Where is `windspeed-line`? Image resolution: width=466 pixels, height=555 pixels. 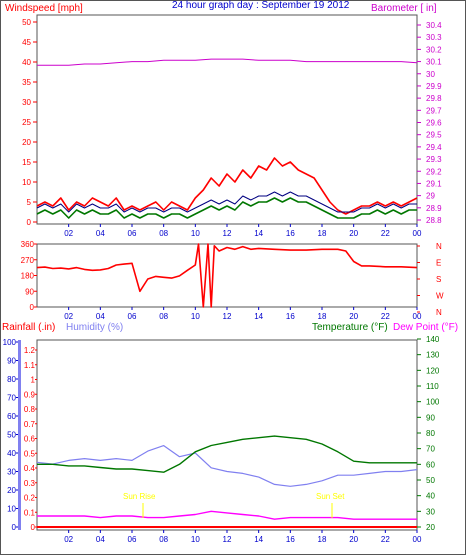
windspeed-line is located at coordinates (227, 186).